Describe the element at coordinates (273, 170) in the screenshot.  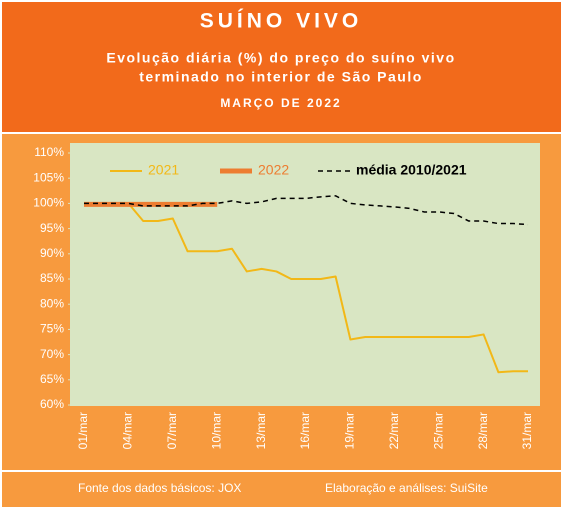
I see `legend-label: 2022` at that location.